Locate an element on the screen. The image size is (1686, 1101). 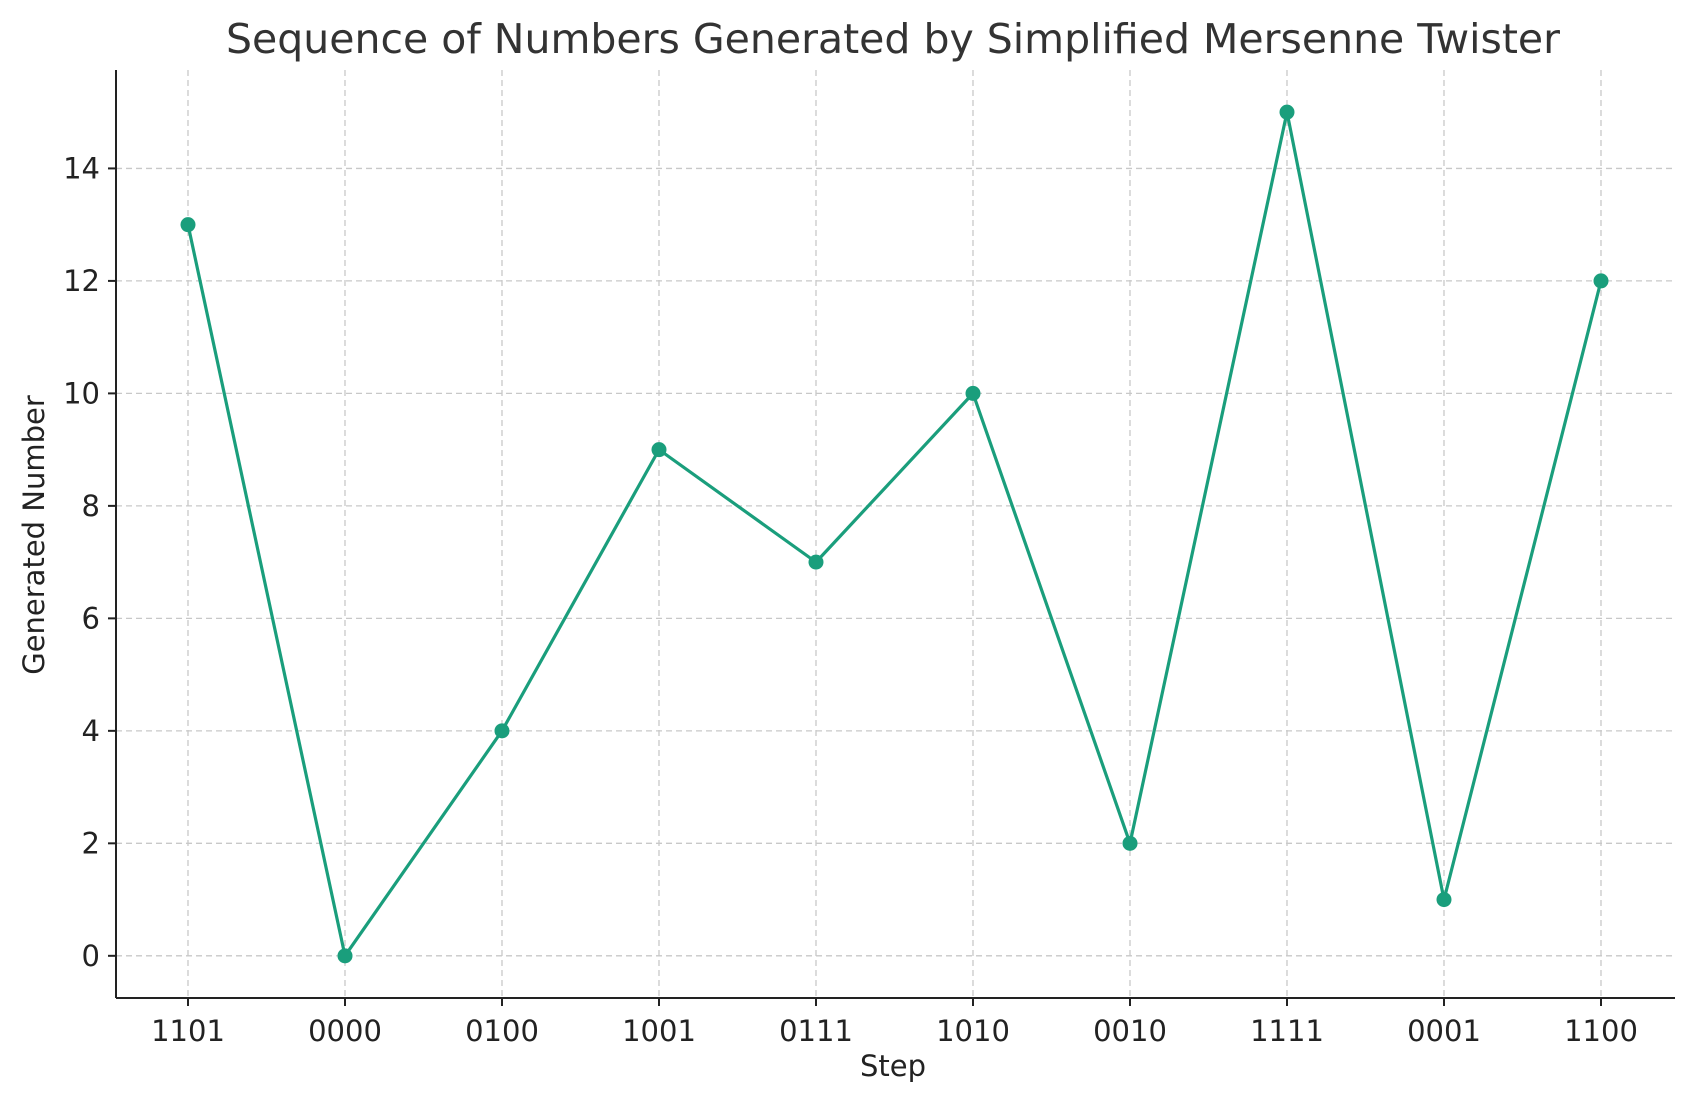
x-tick-label: 0111 is located at coordinates (816, 1031).